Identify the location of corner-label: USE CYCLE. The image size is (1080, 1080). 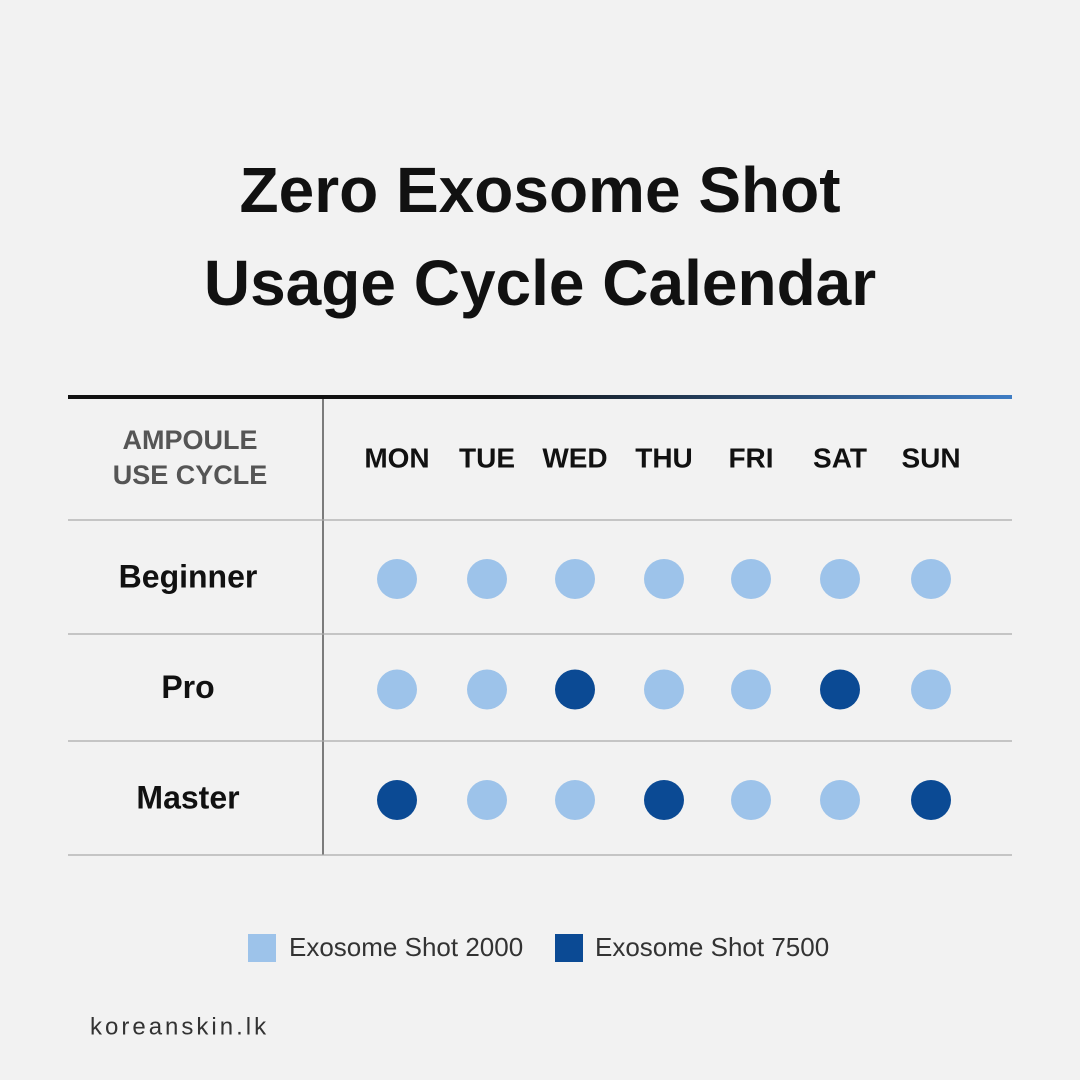
(190, 475).